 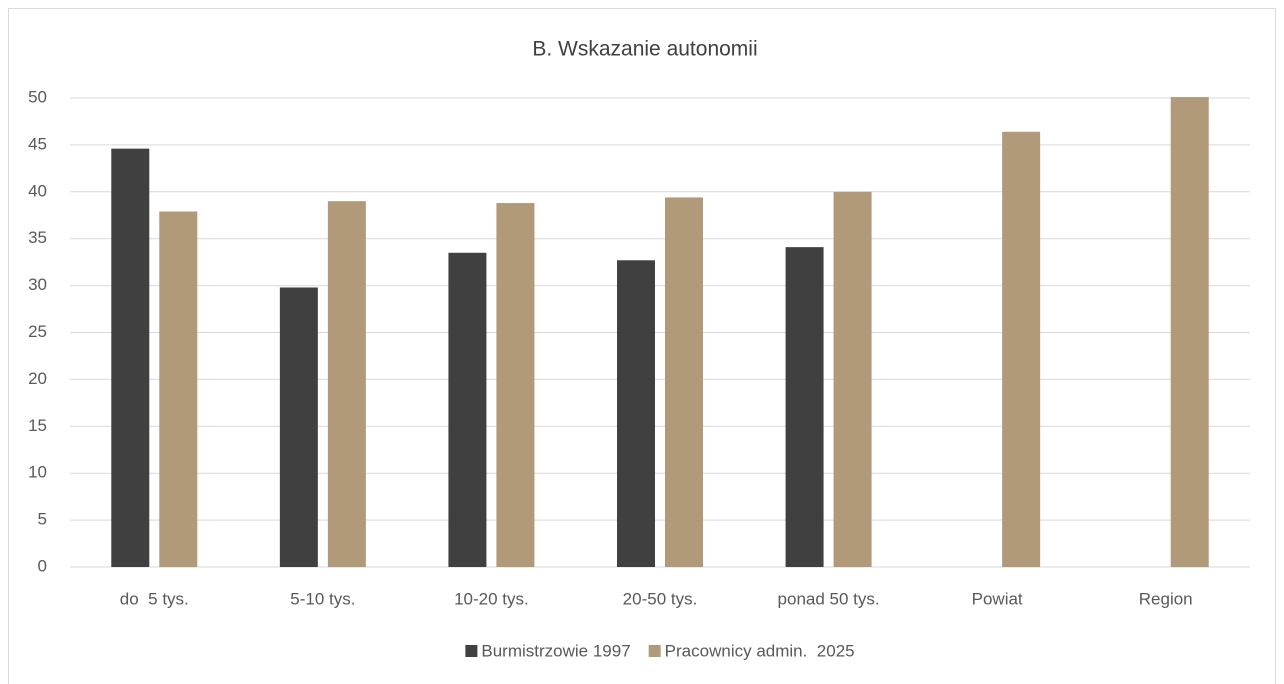 What do you see at coordinates (37, 96) in the screenshot?
I see `y-tick-label: 50` at bounding box center [37, 96].